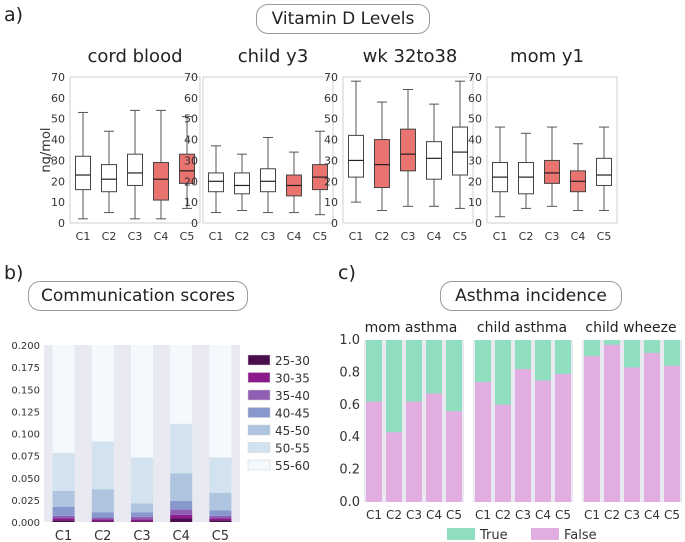 This screenshot has width=685, height=542. What do you see at coordinates (14, 15) in the screenshot?
I see `panel-a-label: a)` at bounding box center [14, 15].